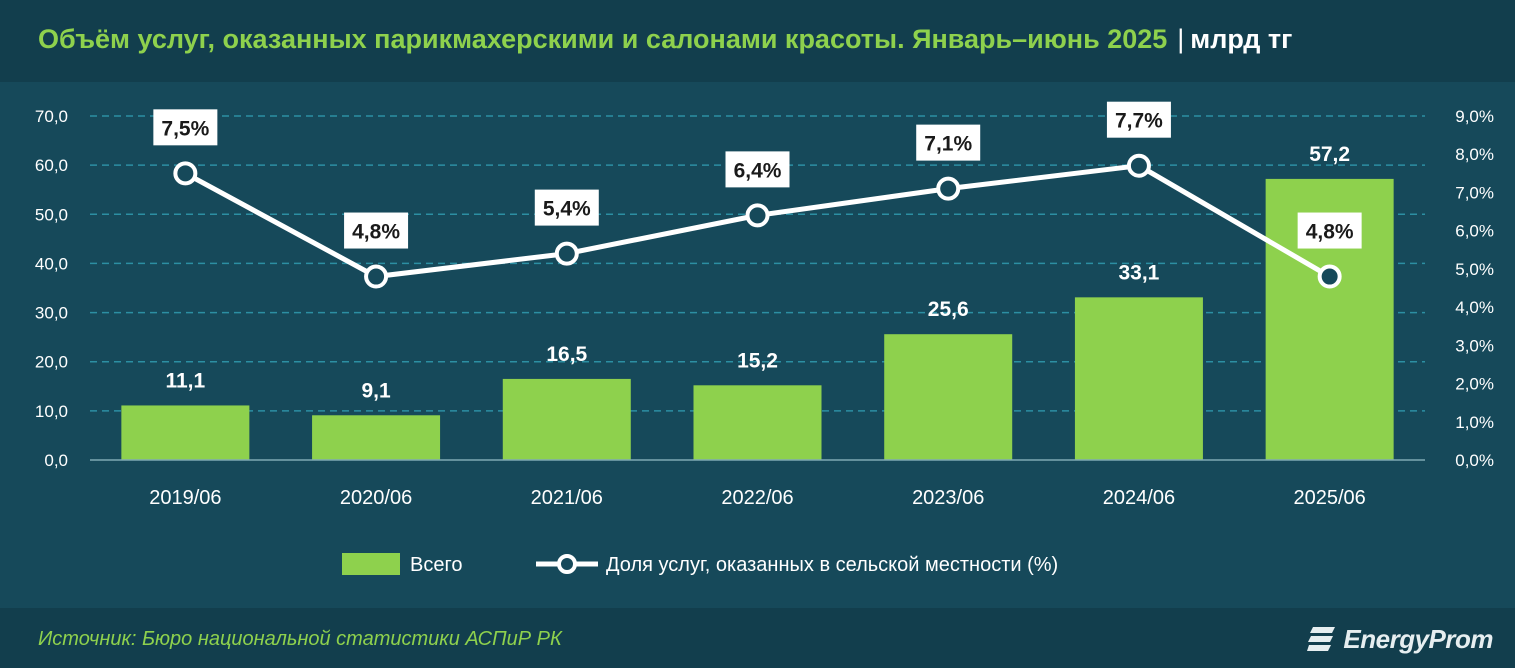  I want to click on y-right-tick-label: 0,0%, so click(1474, 460).